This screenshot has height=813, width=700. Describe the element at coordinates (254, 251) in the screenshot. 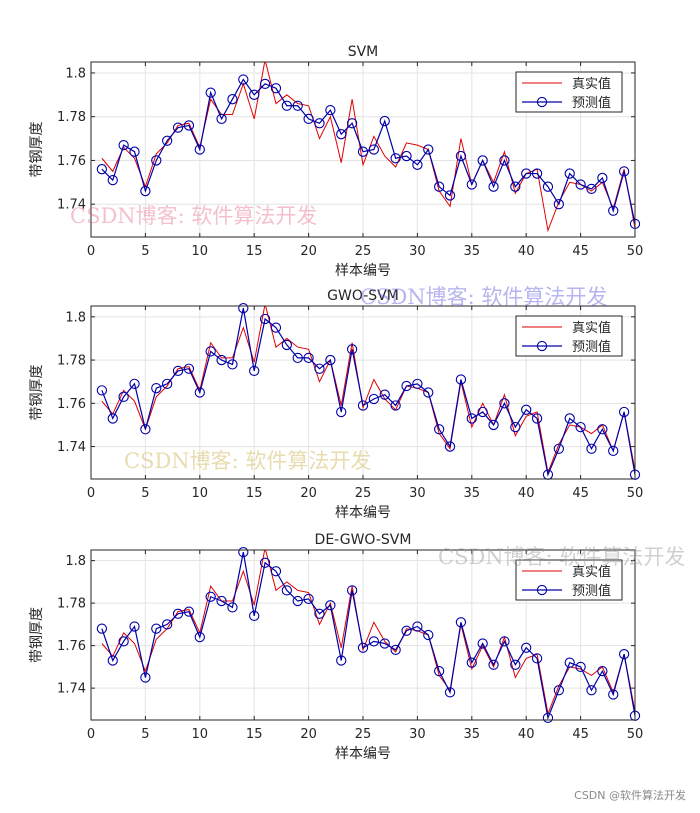

I see `x-tick-label: 15` at that location.